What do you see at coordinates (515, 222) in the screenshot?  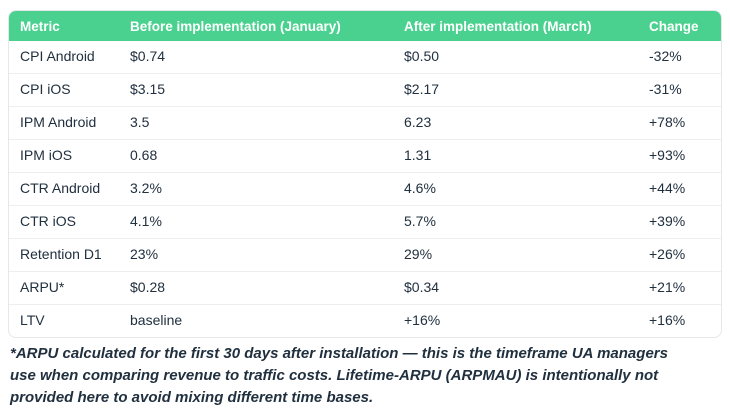 I see `cell-after: 5.7%` at bounding box center [515, 222].